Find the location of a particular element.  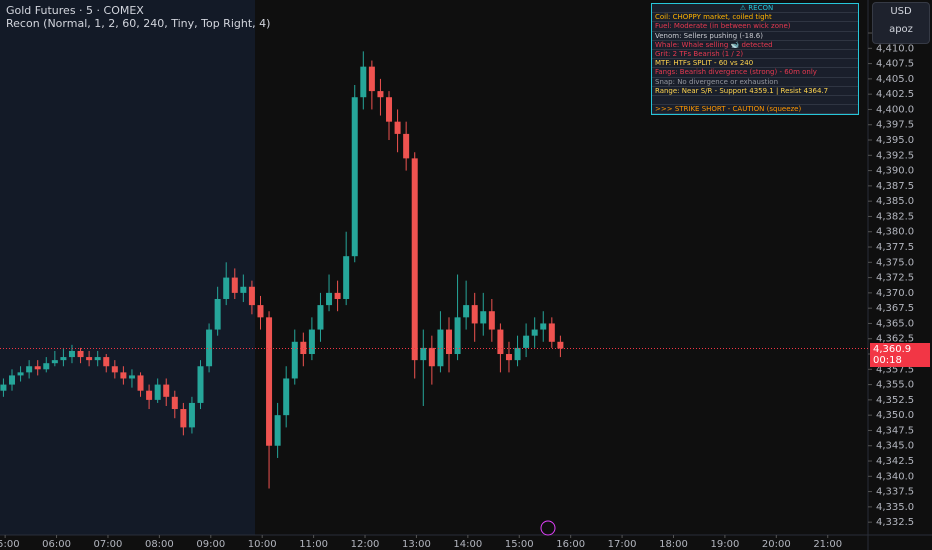

y-tick-label: 4,335.0 is located at coordinates (895, 507).